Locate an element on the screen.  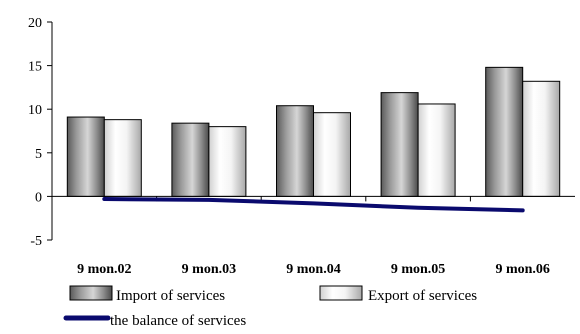
category-label-0: 9 mon.02 is located at coordinates (104, 269).